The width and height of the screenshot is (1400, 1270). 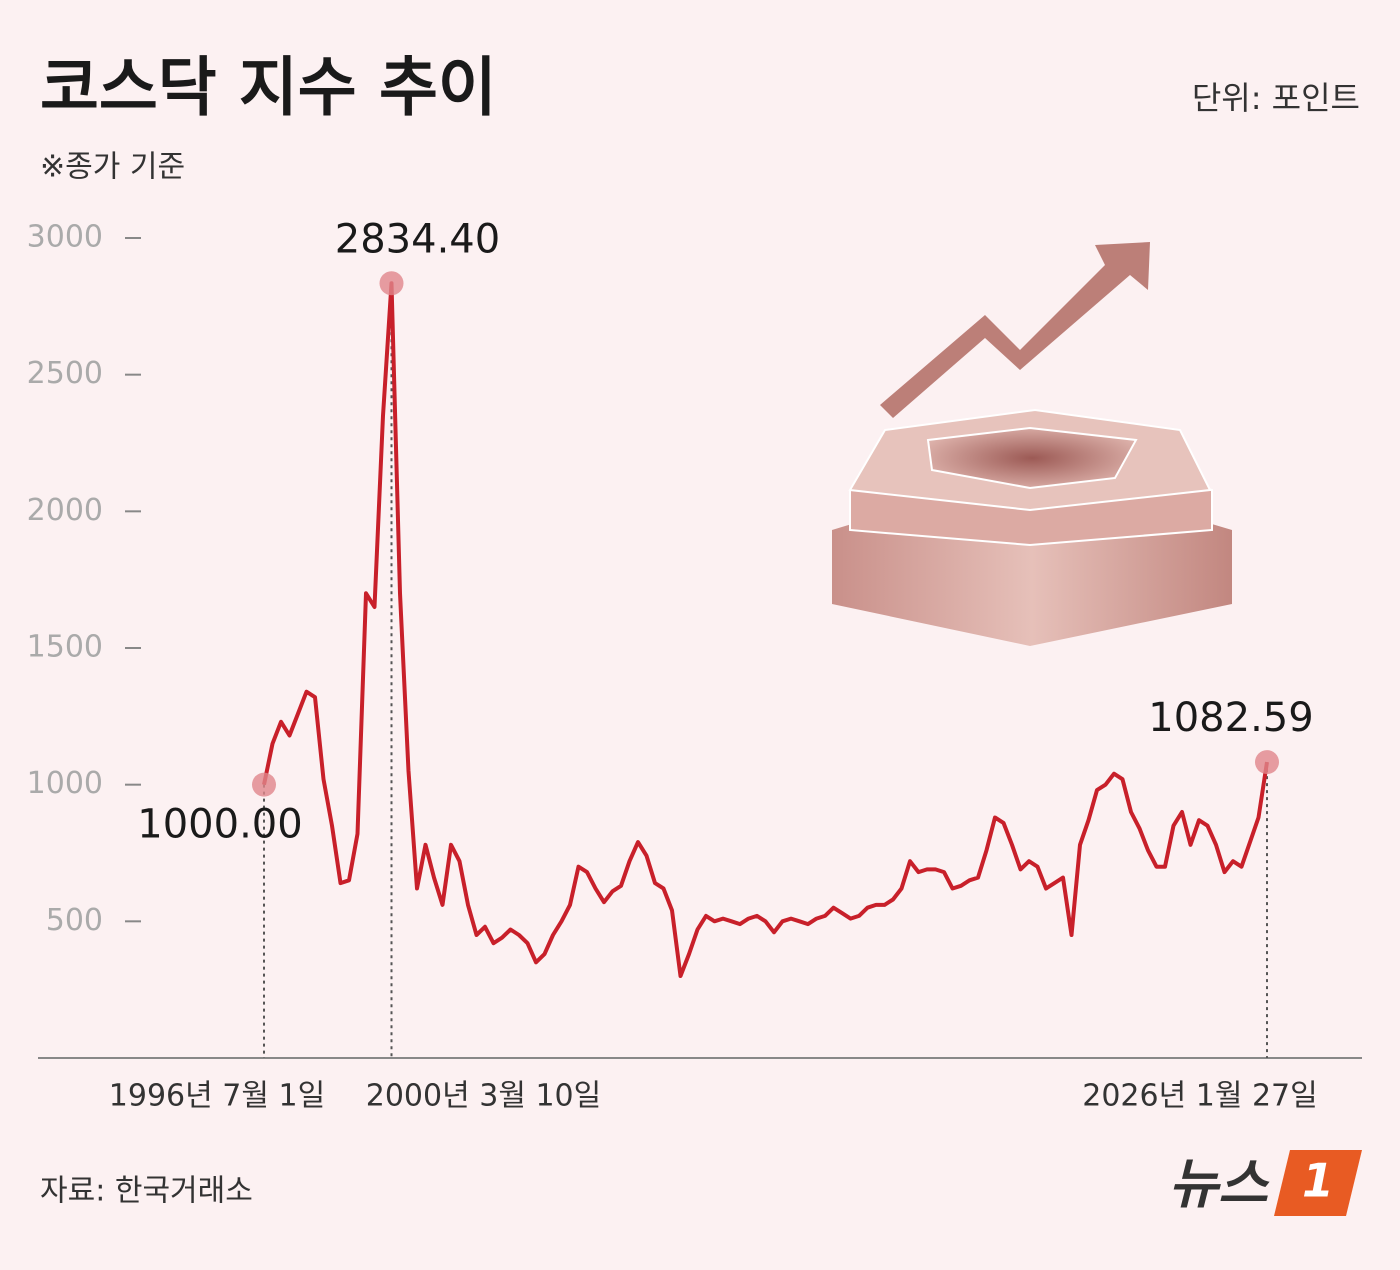 What do you see at coordinates (1230, 718) in the screenshot?
I see `value-label: 1082.59` at bounding box center [1230, 718].